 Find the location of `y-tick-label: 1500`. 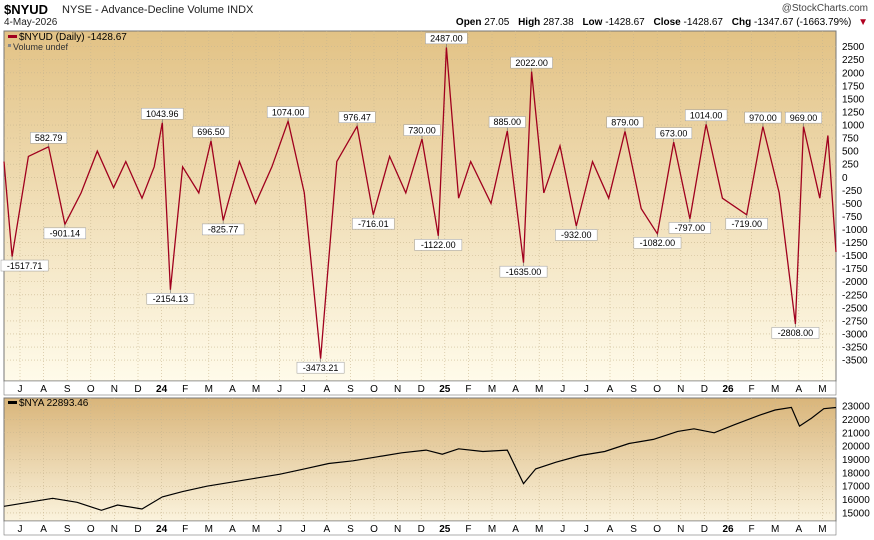

y-tick-label: 1500 is located at coordinates (853, 99).